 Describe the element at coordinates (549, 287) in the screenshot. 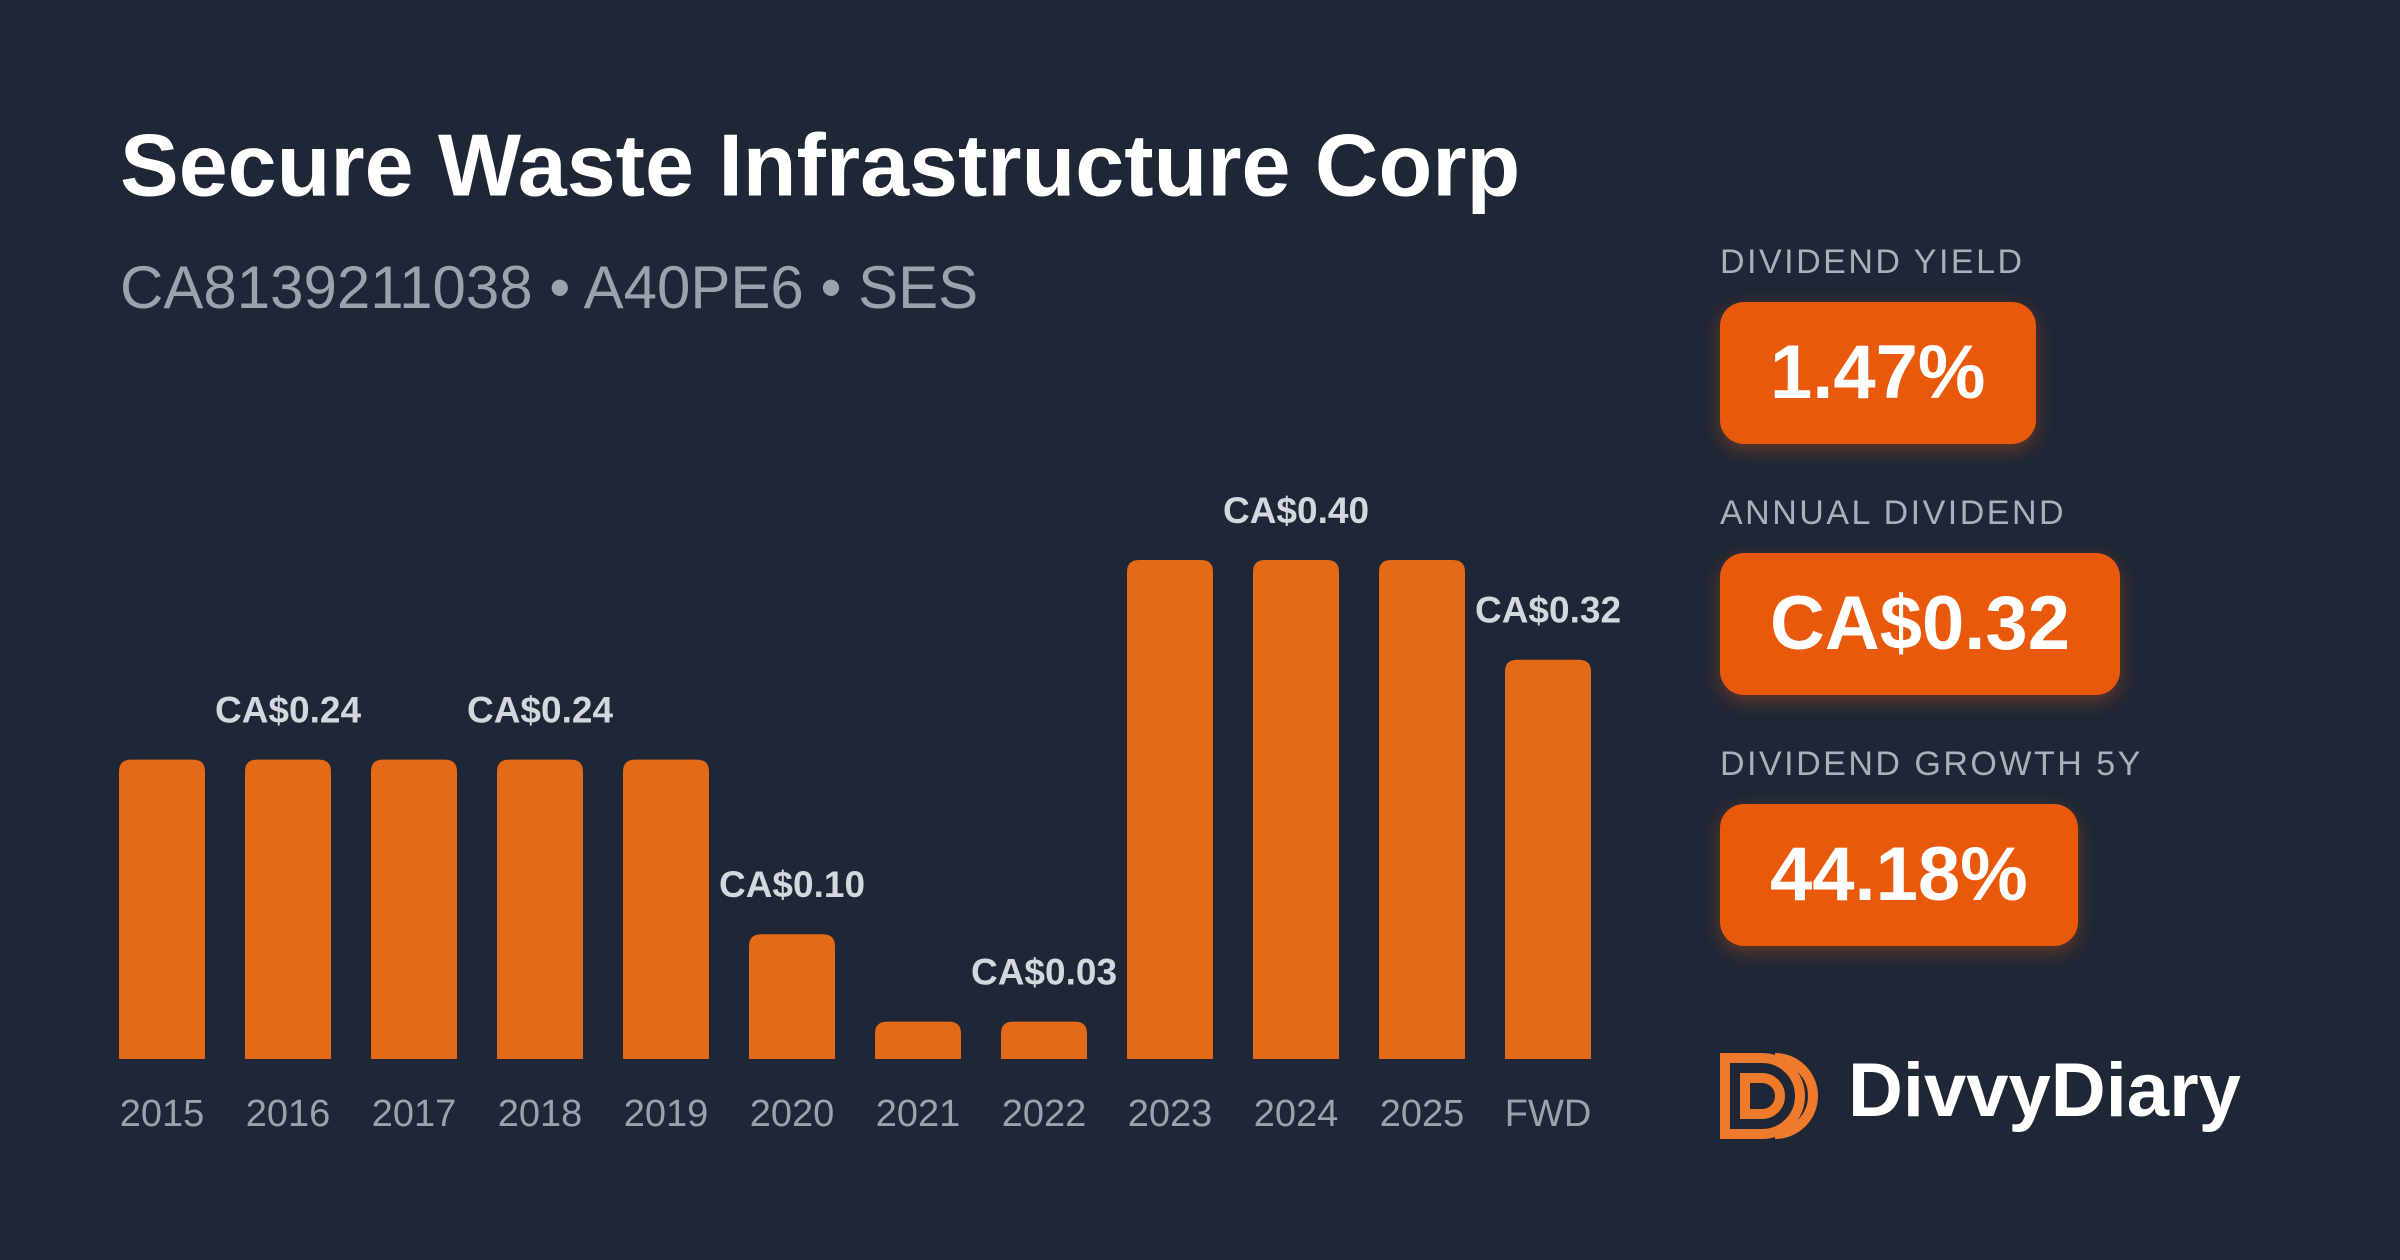

I see `chart-subtitle: CA8139211038 • A40PE6 • SES` at that location.